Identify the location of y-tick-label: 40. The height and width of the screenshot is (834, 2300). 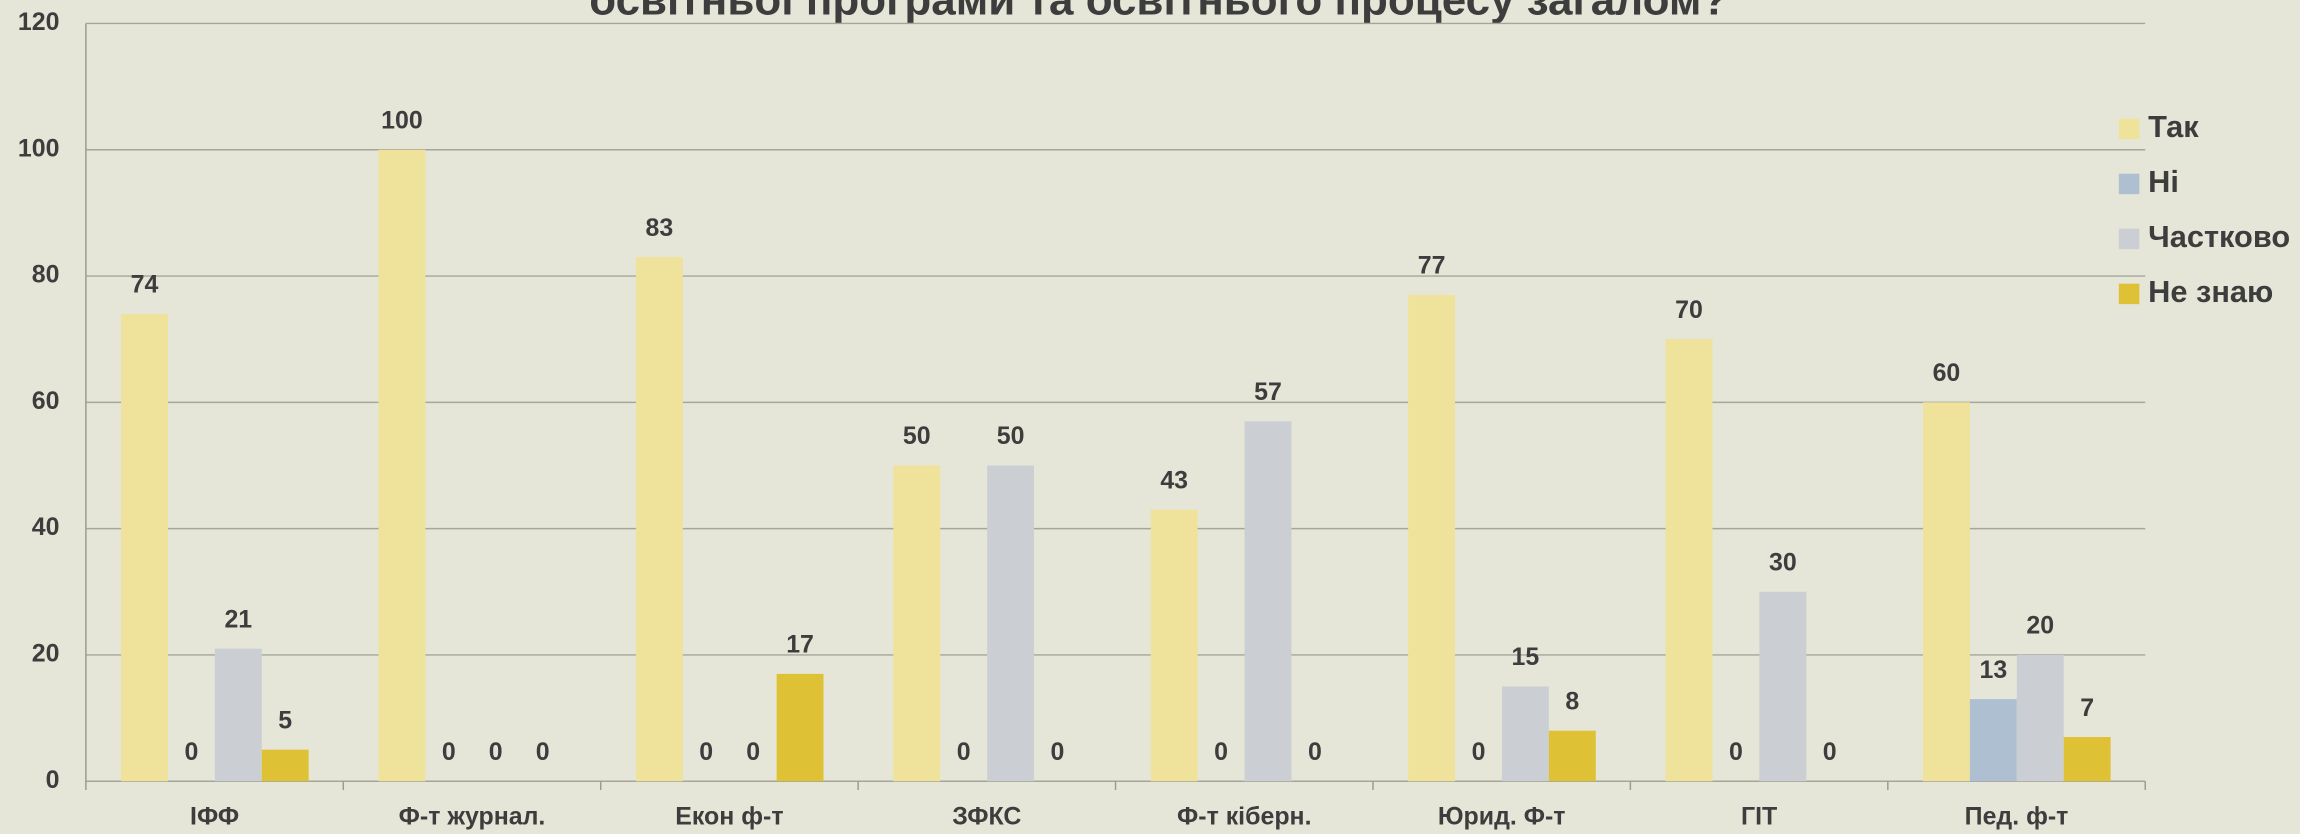
(46, 527).